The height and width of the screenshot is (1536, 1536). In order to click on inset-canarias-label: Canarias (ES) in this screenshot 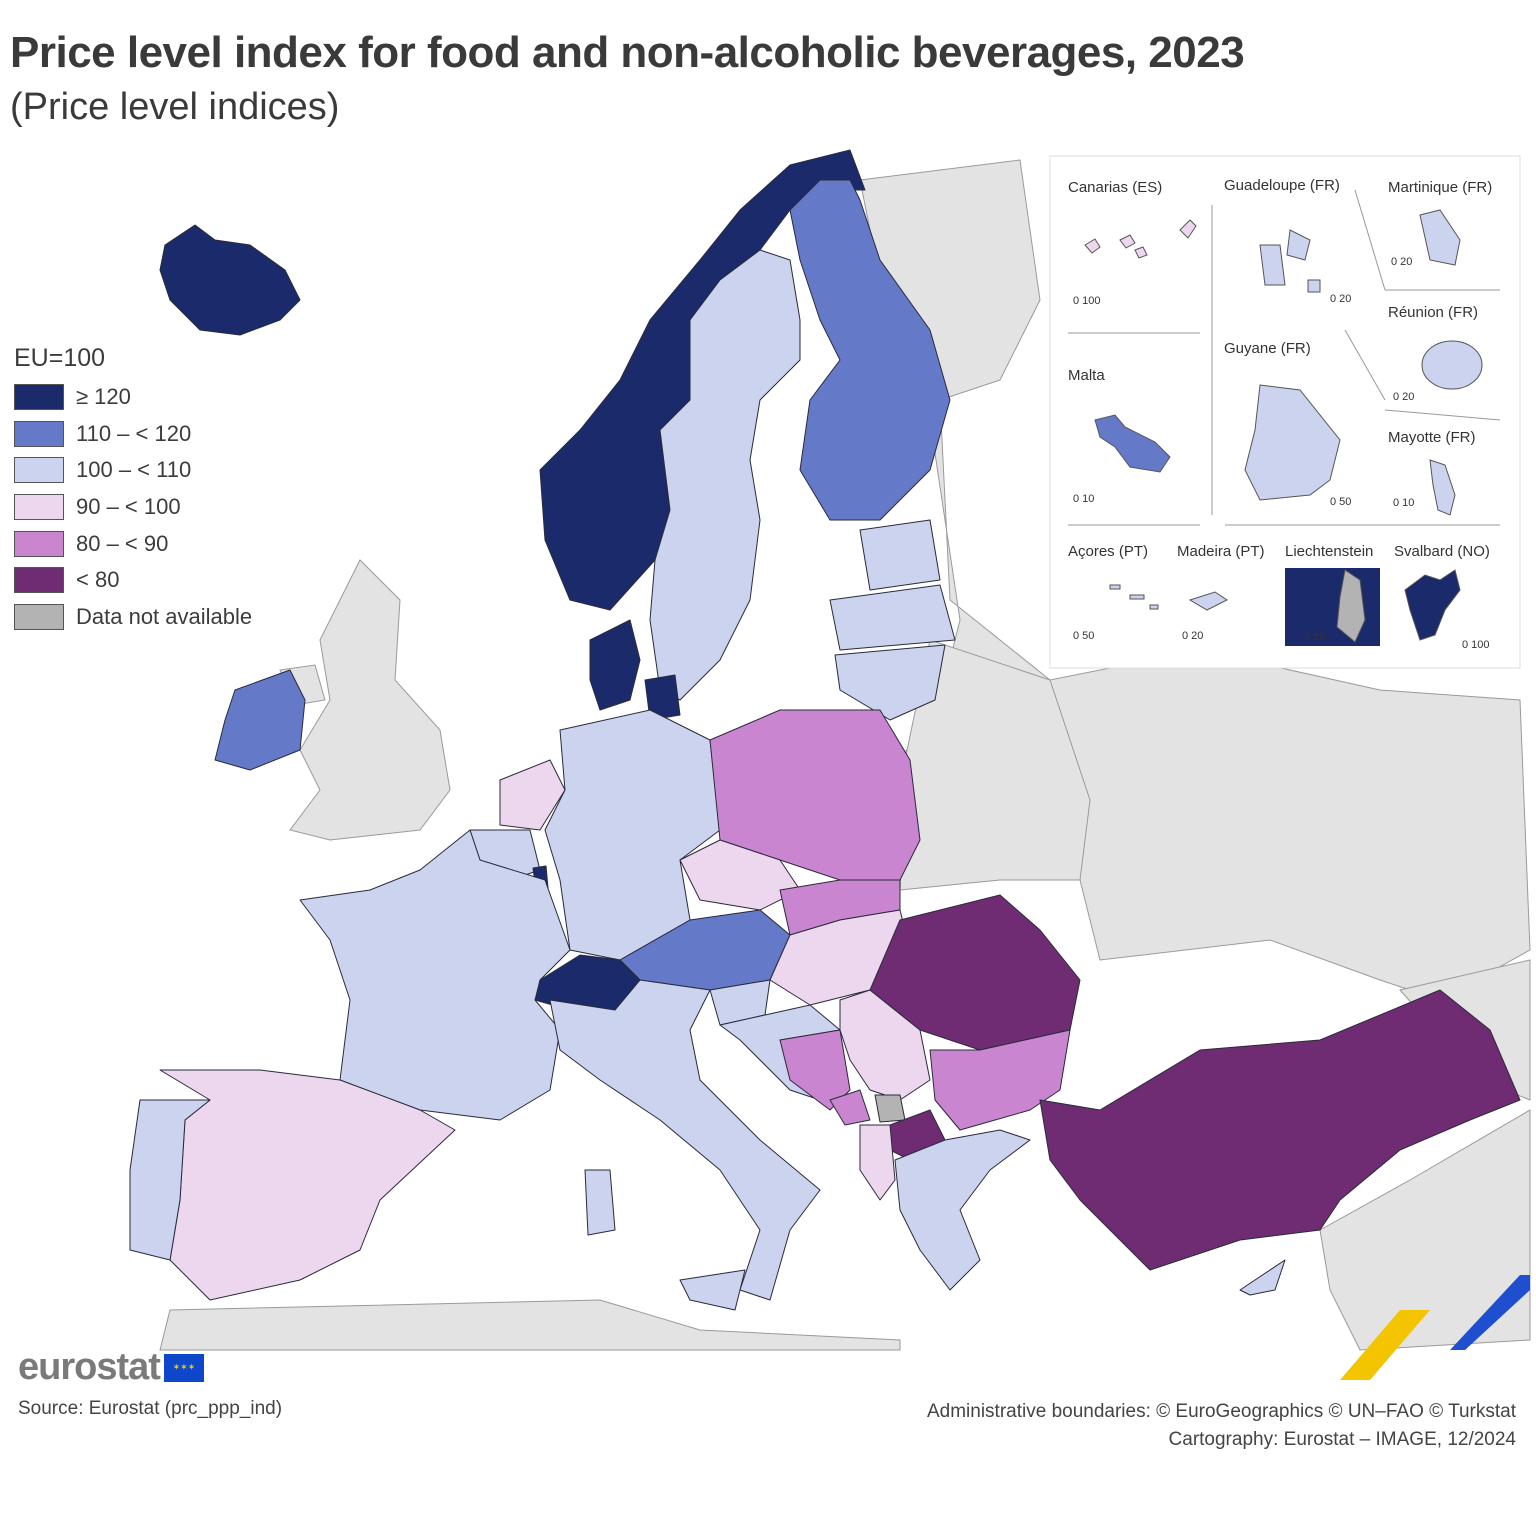, I will do `click(1115, 187)`.